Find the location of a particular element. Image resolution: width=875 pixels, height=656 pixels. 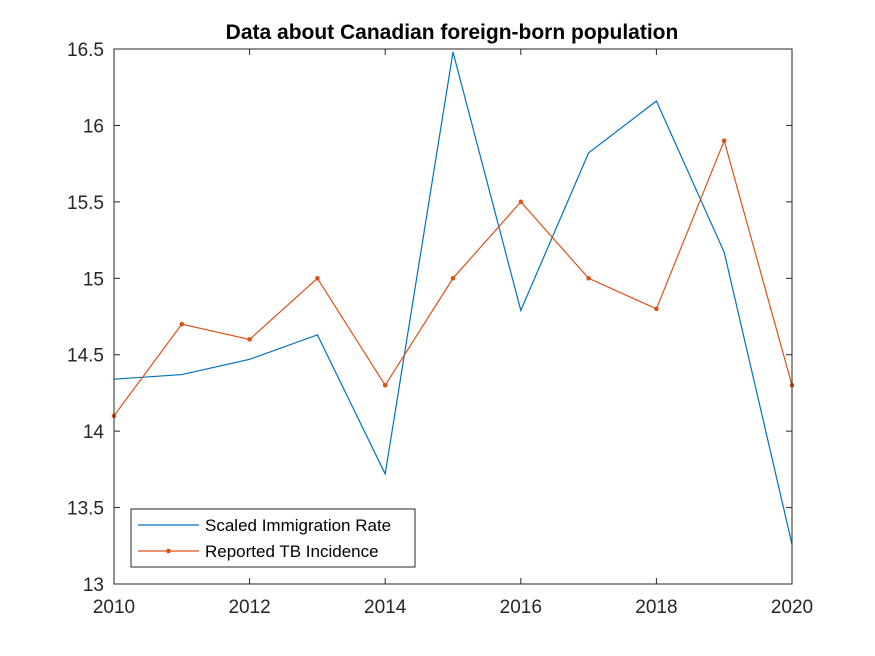

x-tick-label: 2016 is located at coordinates (521, 607).